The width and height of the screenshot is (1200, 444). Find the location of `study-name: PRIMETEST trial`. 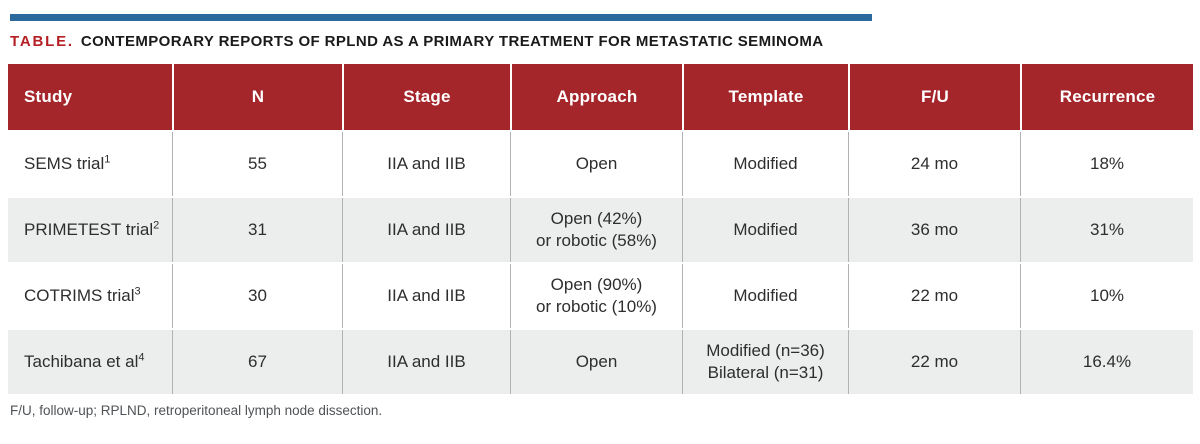

study-name: PRIMETEST trial is located at coordinates (89, 229).